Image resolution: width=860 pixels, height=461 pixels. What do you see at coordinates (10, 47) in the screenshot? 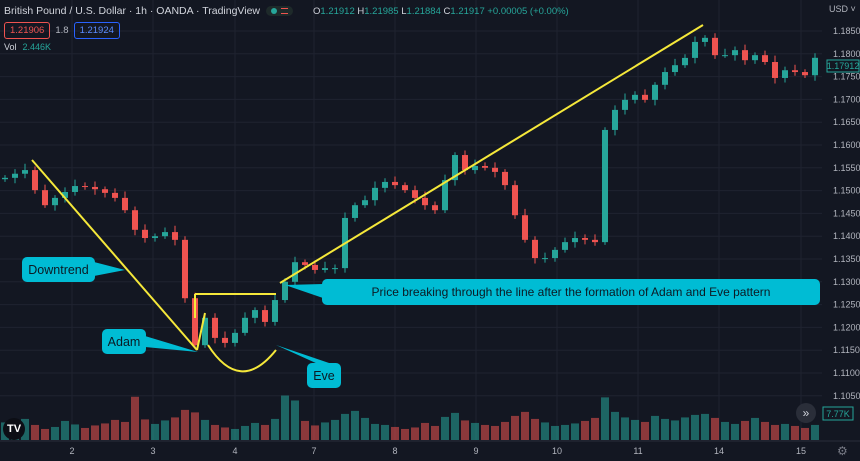
I see `volume-label: Vol` at bounding box center [10, 47].